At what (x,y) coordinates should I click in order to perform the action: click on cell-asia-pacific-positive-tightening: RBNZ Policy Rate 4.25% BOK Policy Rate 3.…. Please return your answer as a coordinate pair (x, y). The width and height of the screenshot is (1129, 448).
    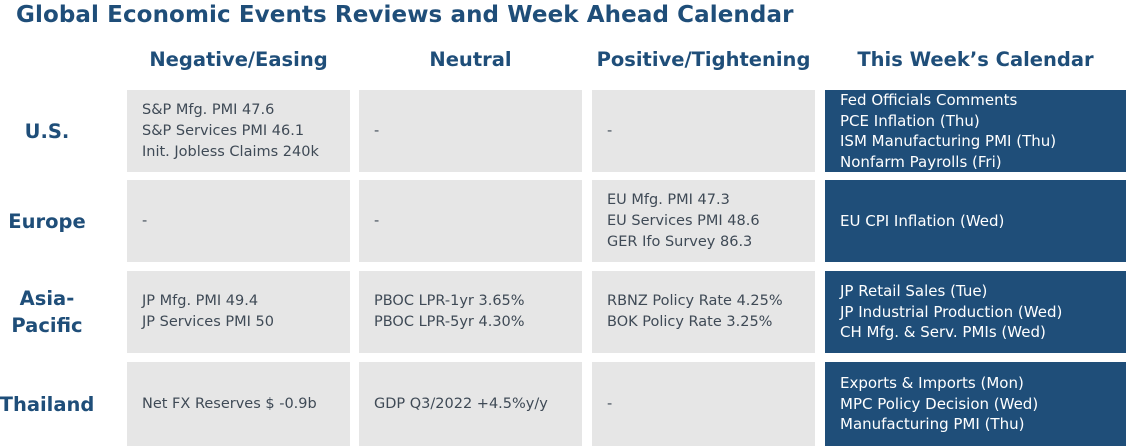
    Looking at the image, I should click on (703, 312).